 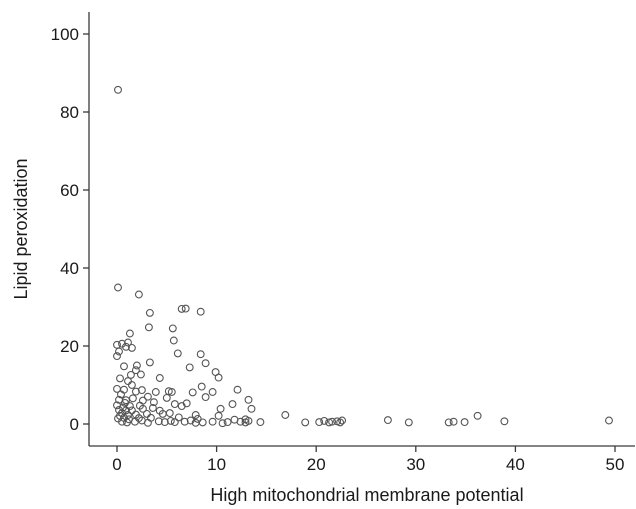 What do you see at coordinates (366, 495) in the screenshot?
I see `x-axis-title: High mitochondrial membrane potential` at bounding box center [366, 495].